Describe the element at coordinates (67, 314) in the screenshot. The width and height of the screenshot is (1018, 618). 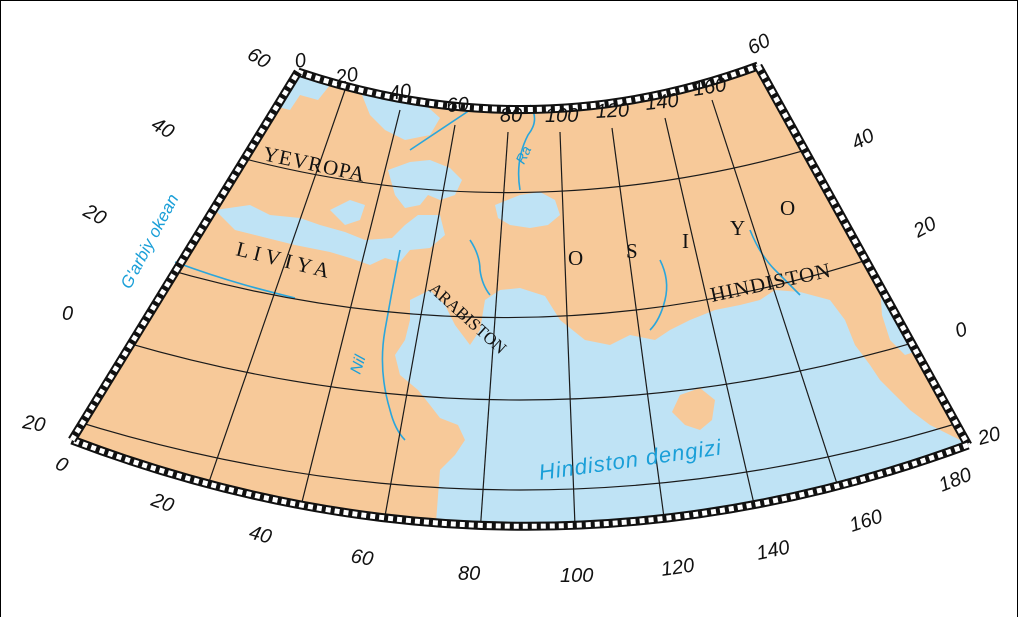
I see `left-lat-0: 0` at that location.